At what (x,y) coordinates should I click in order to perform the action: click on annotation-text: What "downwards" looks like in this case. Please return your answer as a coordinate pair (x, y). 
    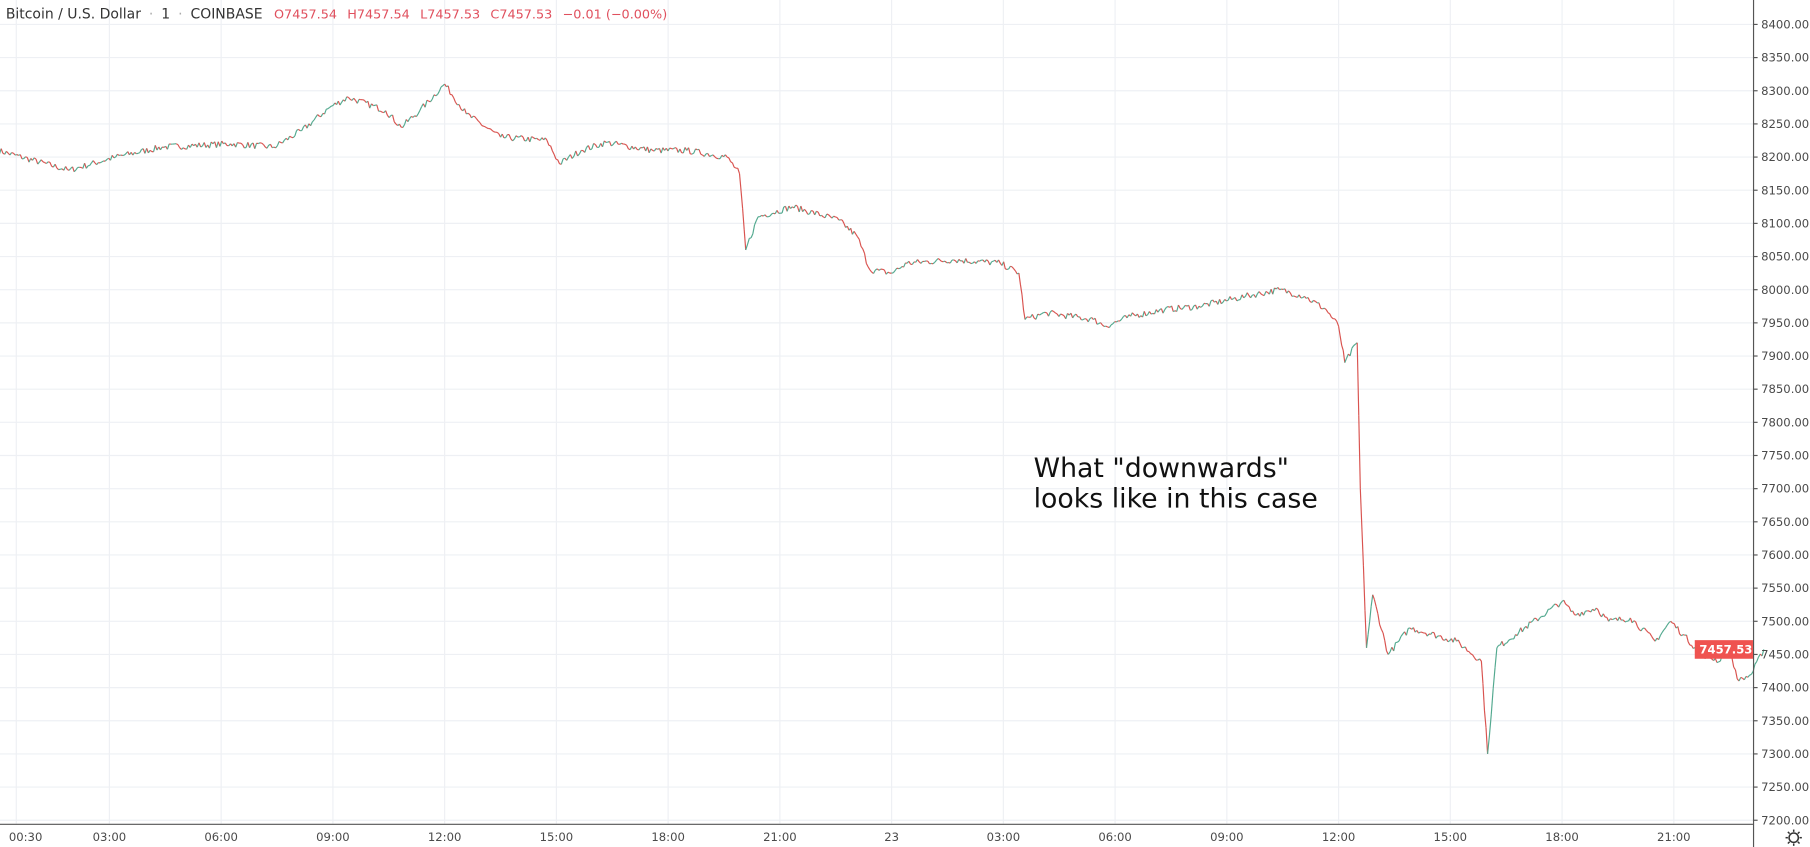
    Looking at the image, I should click on (1176, 483).